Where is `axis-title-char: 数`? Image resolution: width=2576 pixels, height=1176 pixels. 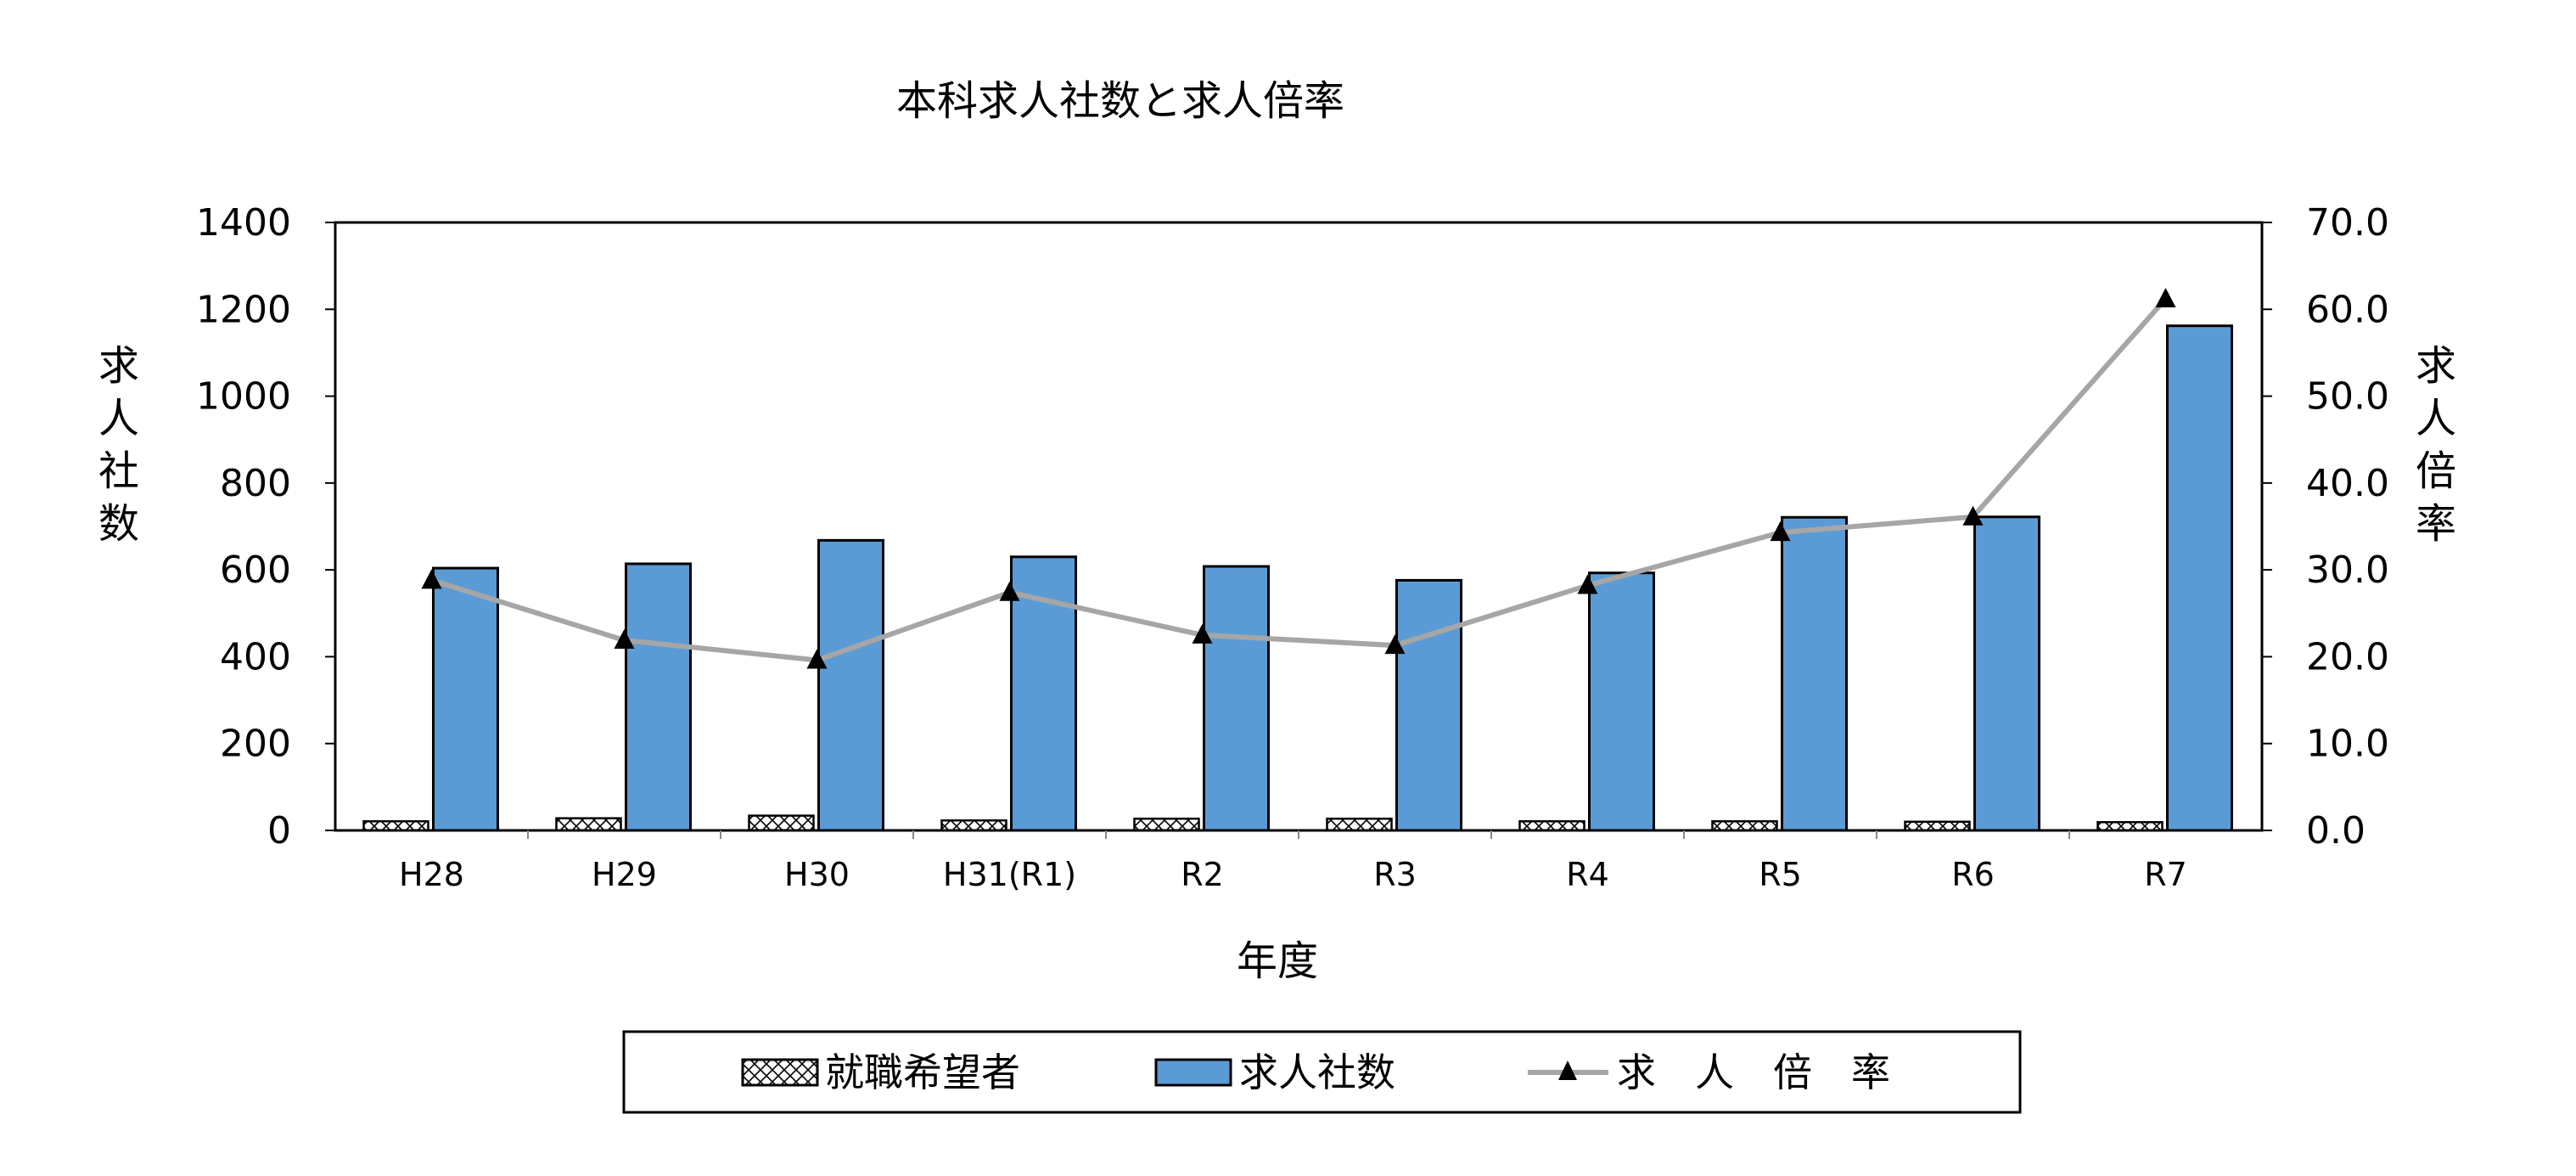
axis-title-char: 数 is located at coordinates (119, 524).